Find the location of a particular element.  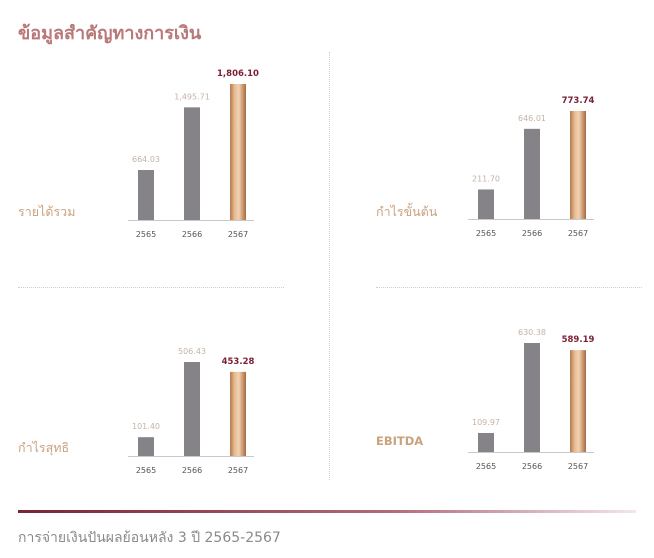

value-label-2566: 506.43 is located at coordinates (192, 351).